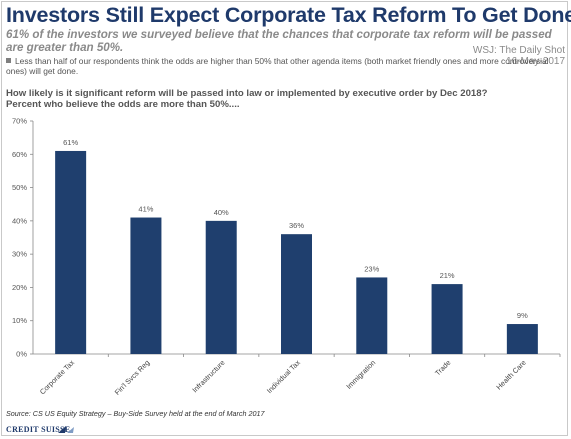  Describe the element at coordinates (447, 275) in the screenshot. I see `data-label: 21%` at that location.